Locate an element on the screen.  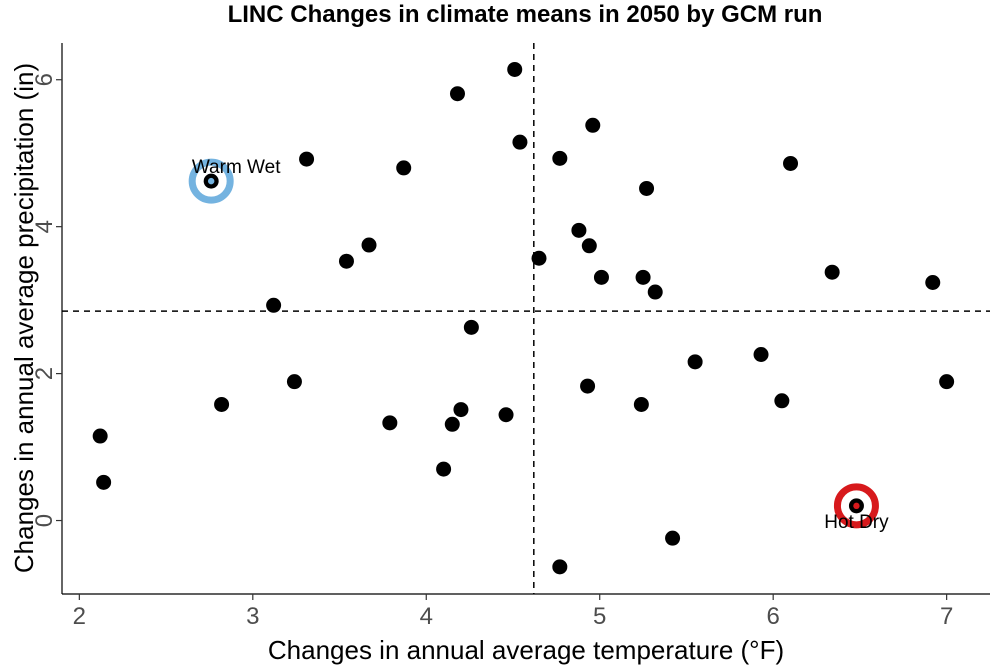
x-tick-label: 7 is located at coordinates (946, 616).